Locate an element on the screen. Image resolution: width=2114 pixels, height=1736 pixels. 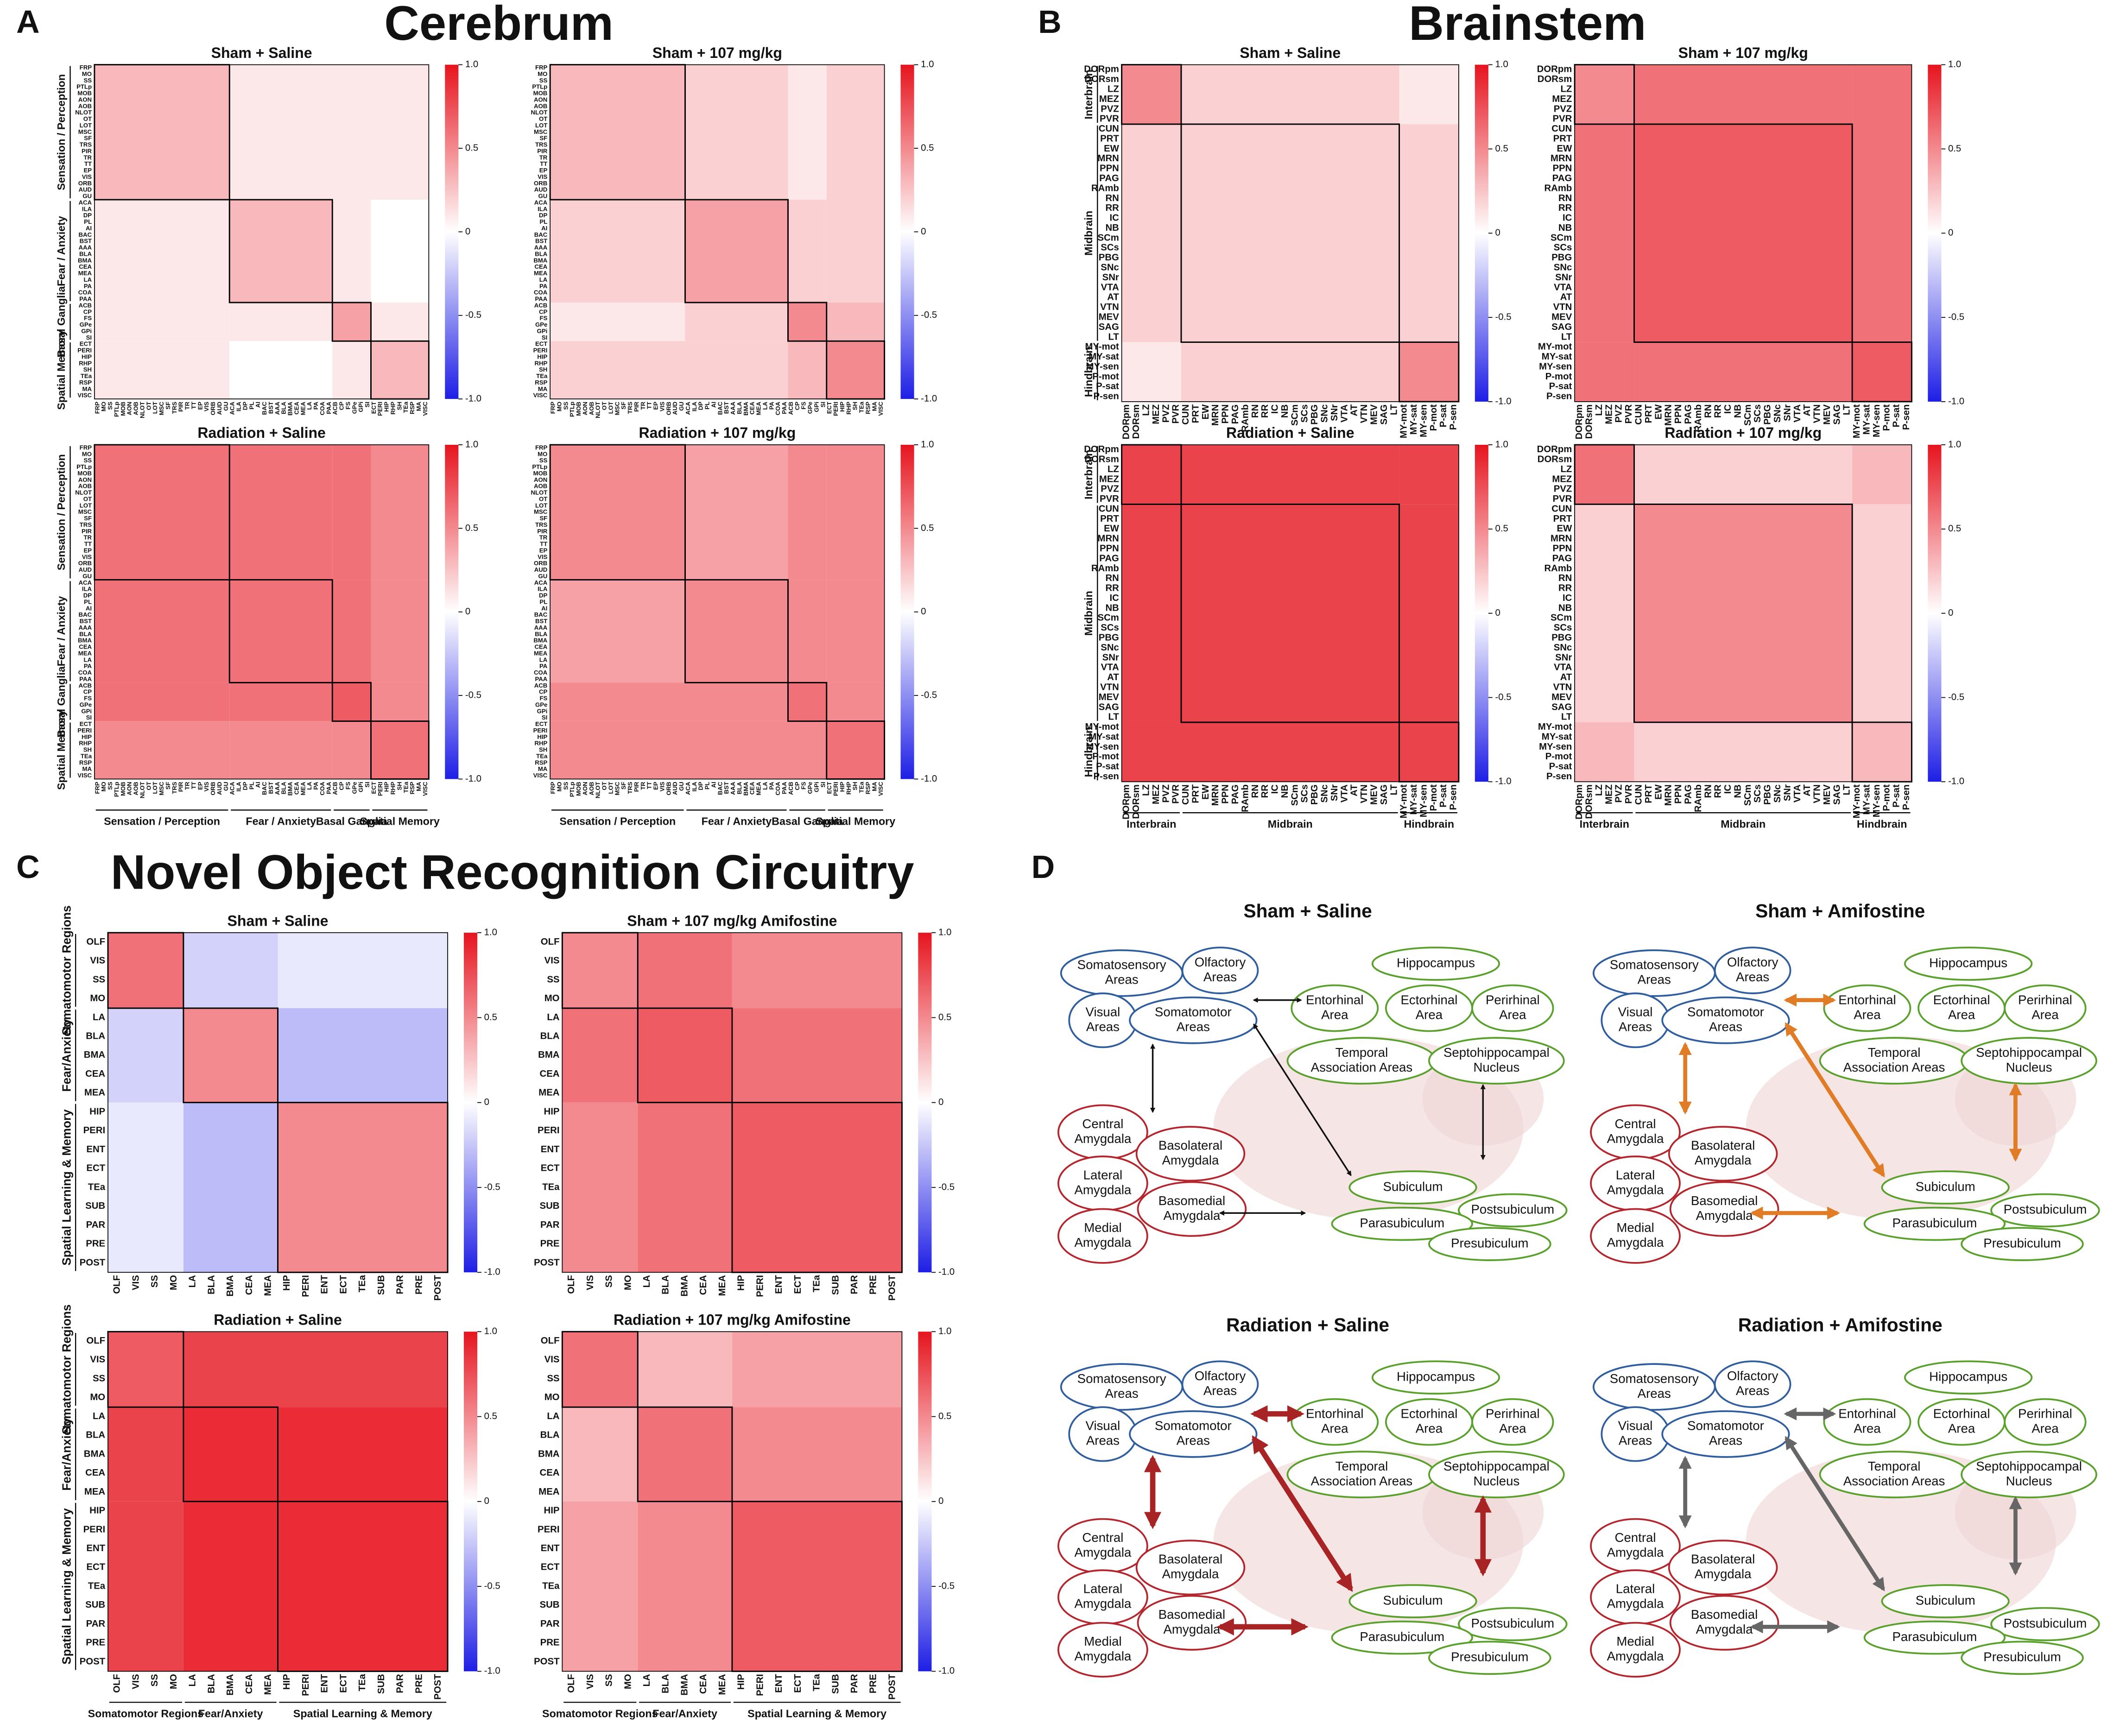
matrix-title: Radiation + 107 mg/kg is located at coordinates (1743, 432).